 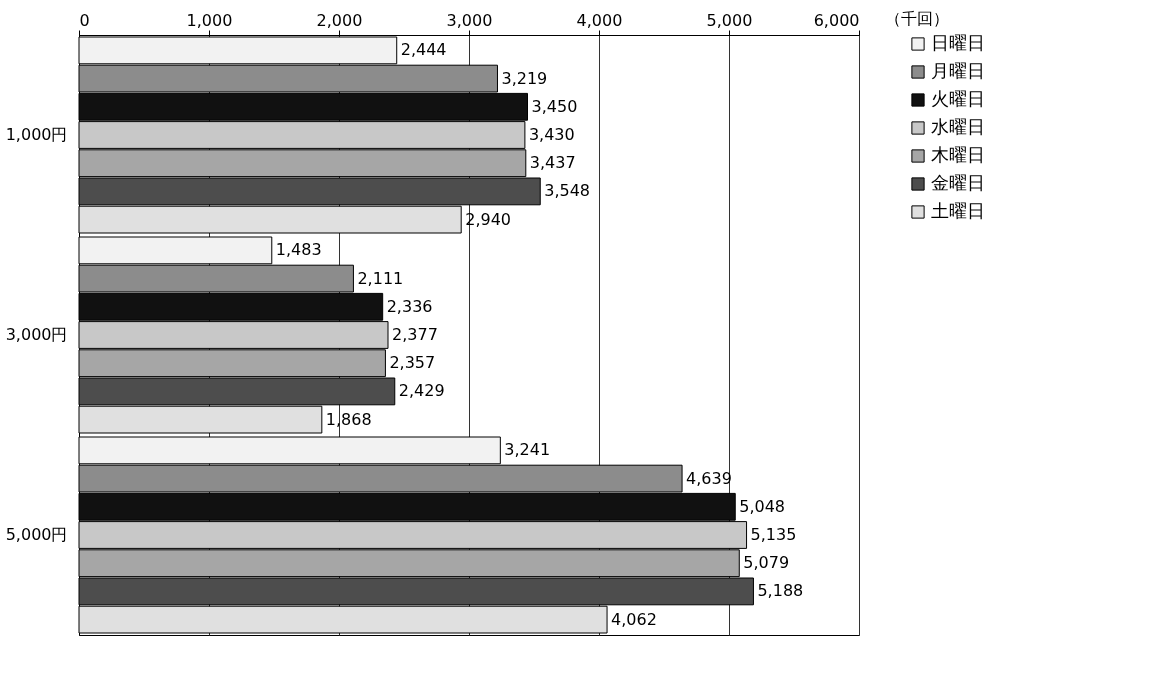 What do you see at coordinates (958, 154) in the screenshot?
I see `legend-label: 木曜日` at bounding box center [958, 154].